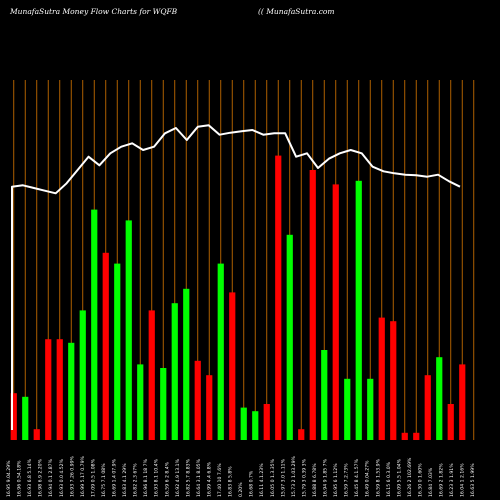  I want to click on x-tick-label: 16.94 9 1.85 7%, so click(326, 477).